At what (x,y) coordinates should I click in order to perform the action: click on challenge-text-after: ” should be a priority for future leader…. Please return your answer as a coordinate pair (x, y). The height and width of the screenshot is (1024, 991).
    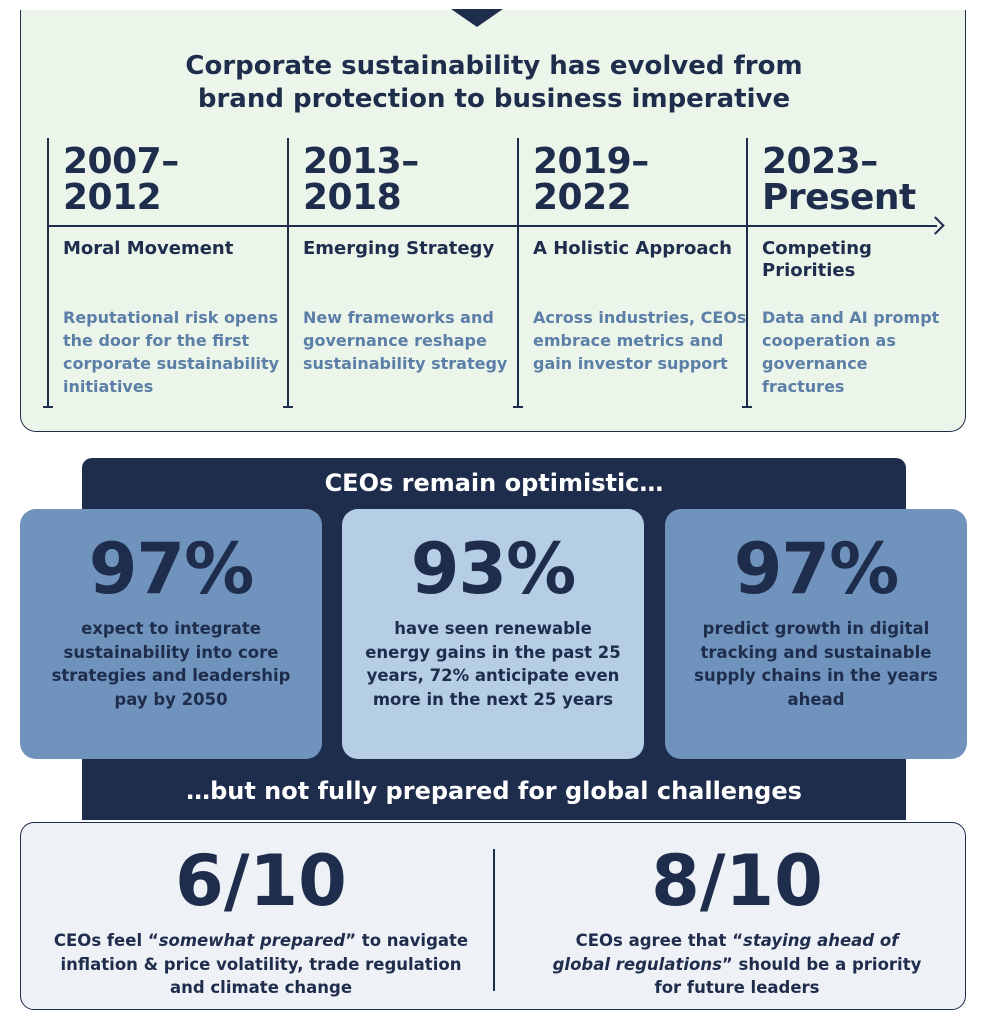
    Looking at the image, I should click on (788, 976).